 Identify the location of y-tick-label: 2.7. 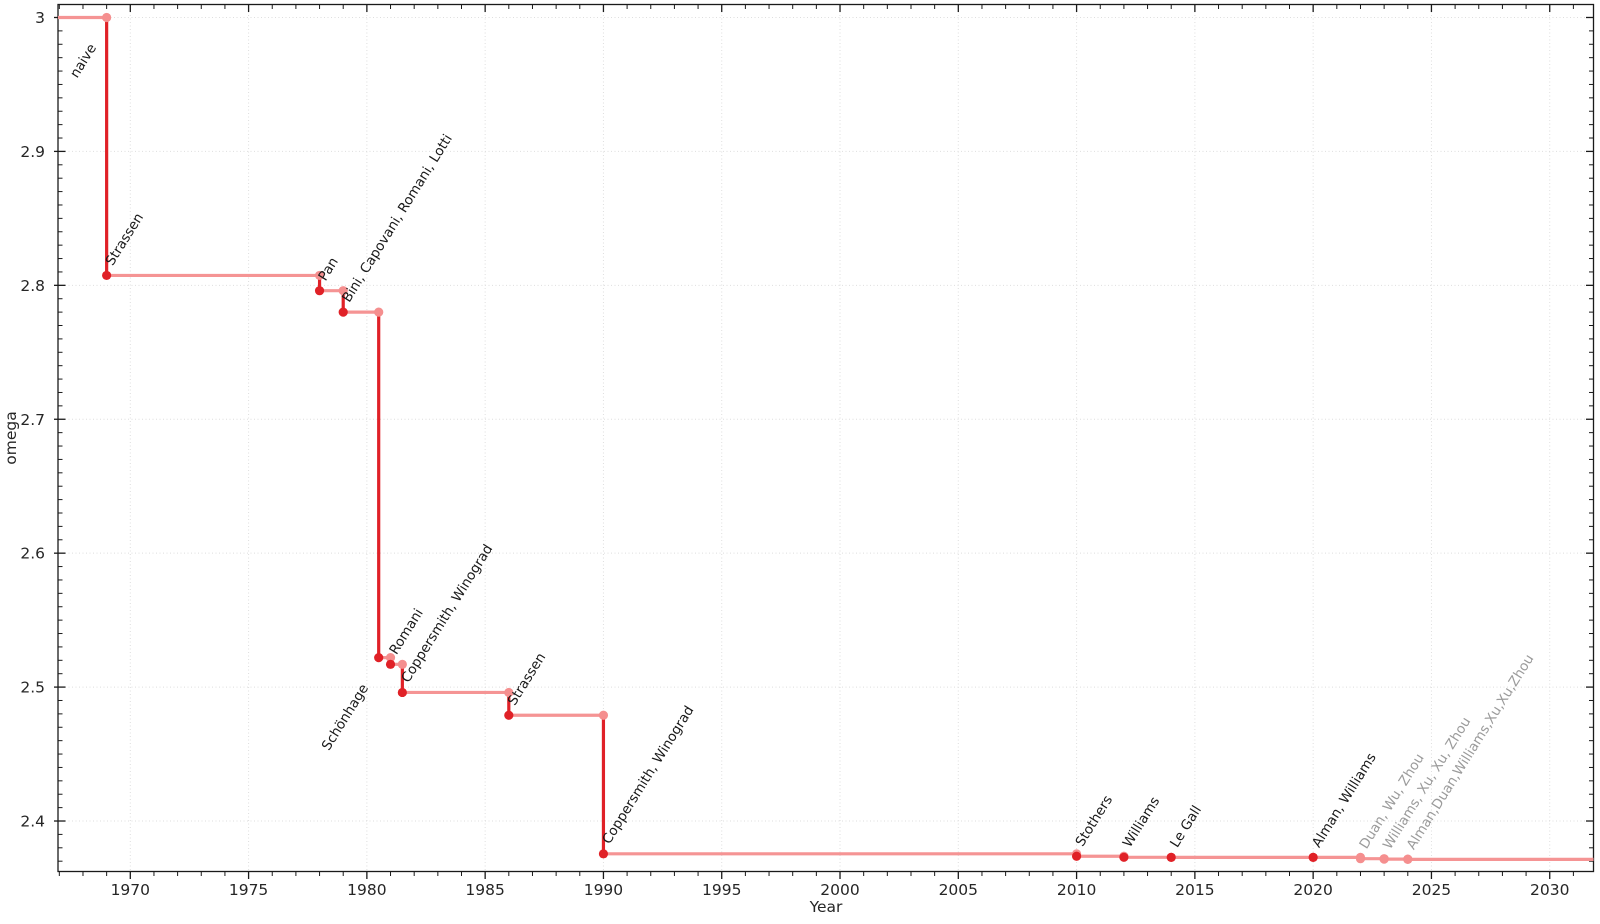
(32, 420).